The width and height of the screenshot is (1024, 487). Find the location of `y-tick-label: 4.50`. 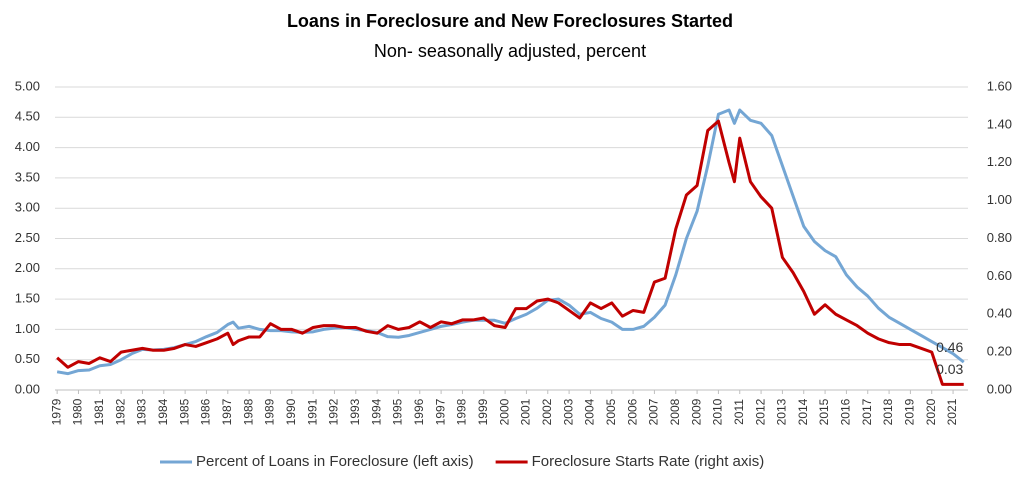

y-tick-label: 4.50 is located at coordinates (27, 116).